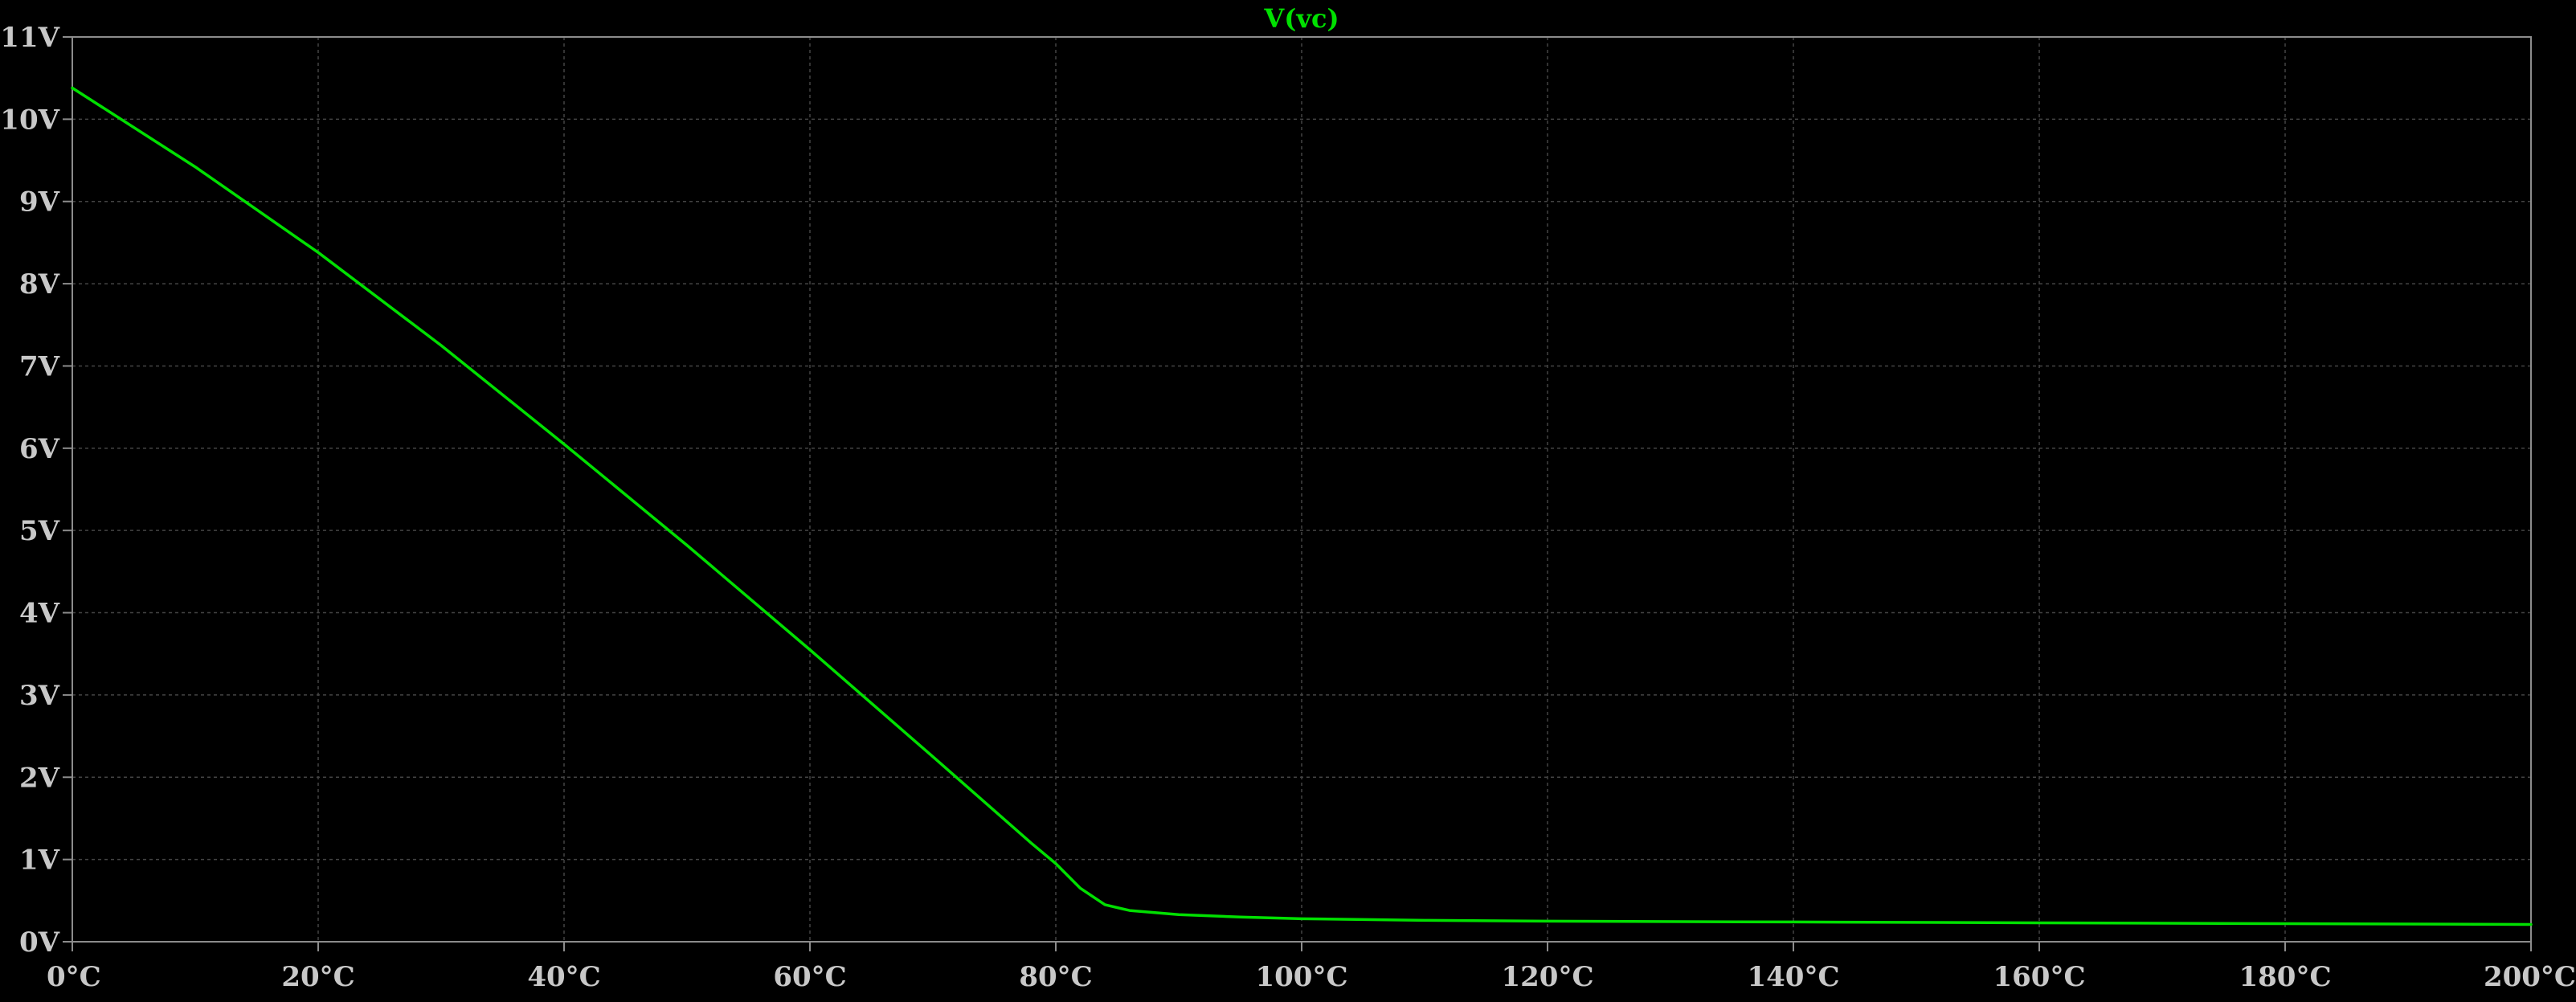 The height and width of the screenshot is (1002, 2576). Describe the element at coordinates (1547, 977) in the screenshot. I see `x-tick-label: 120°C` at that location.